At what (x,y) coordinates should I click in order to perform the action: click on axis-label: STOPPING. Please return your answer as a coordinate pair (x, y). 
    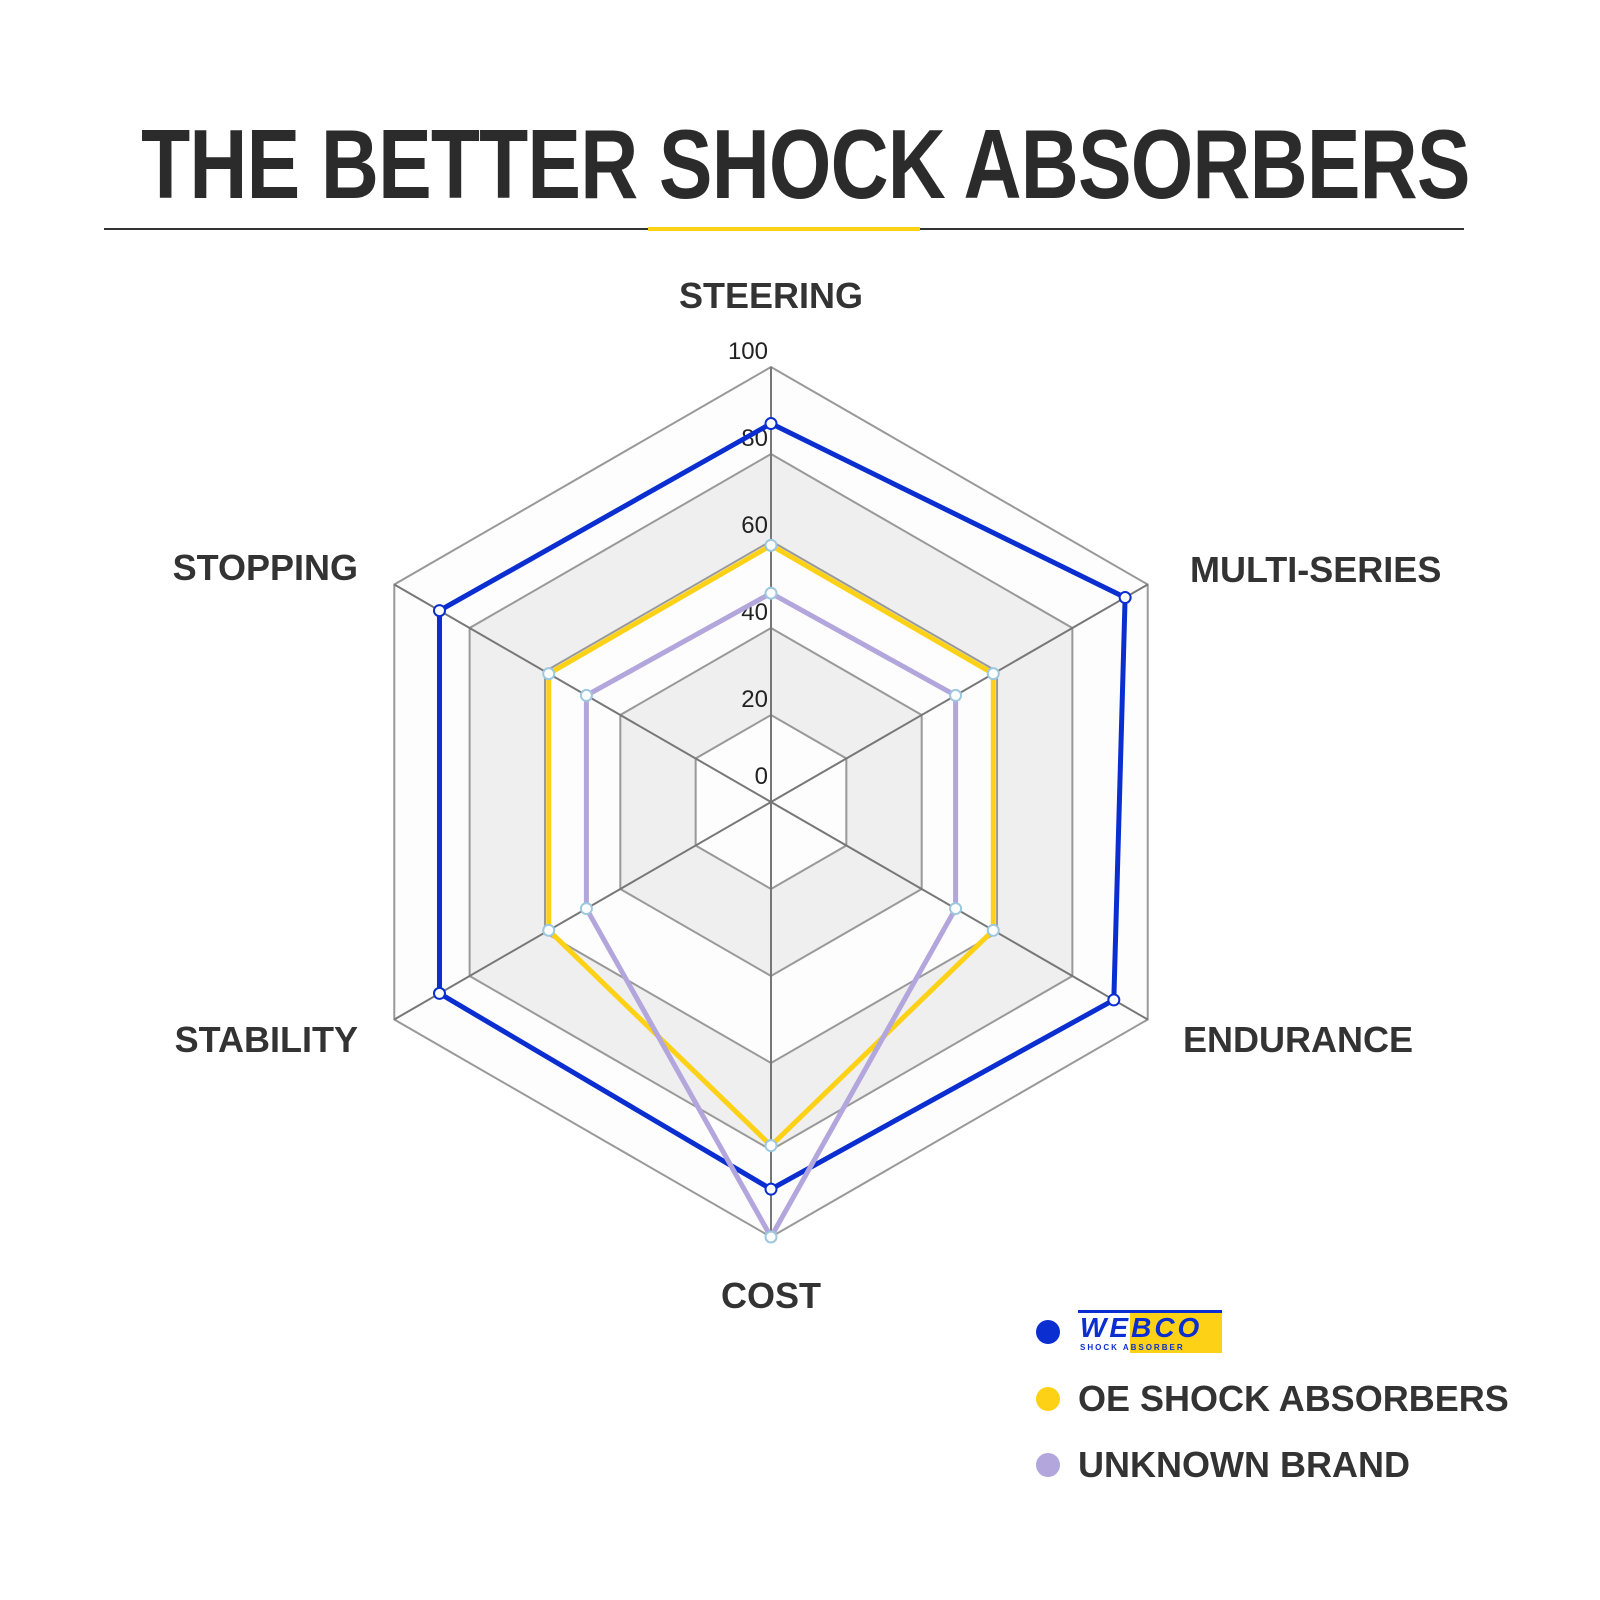
    Looking at the image, I should click on (265, 567).